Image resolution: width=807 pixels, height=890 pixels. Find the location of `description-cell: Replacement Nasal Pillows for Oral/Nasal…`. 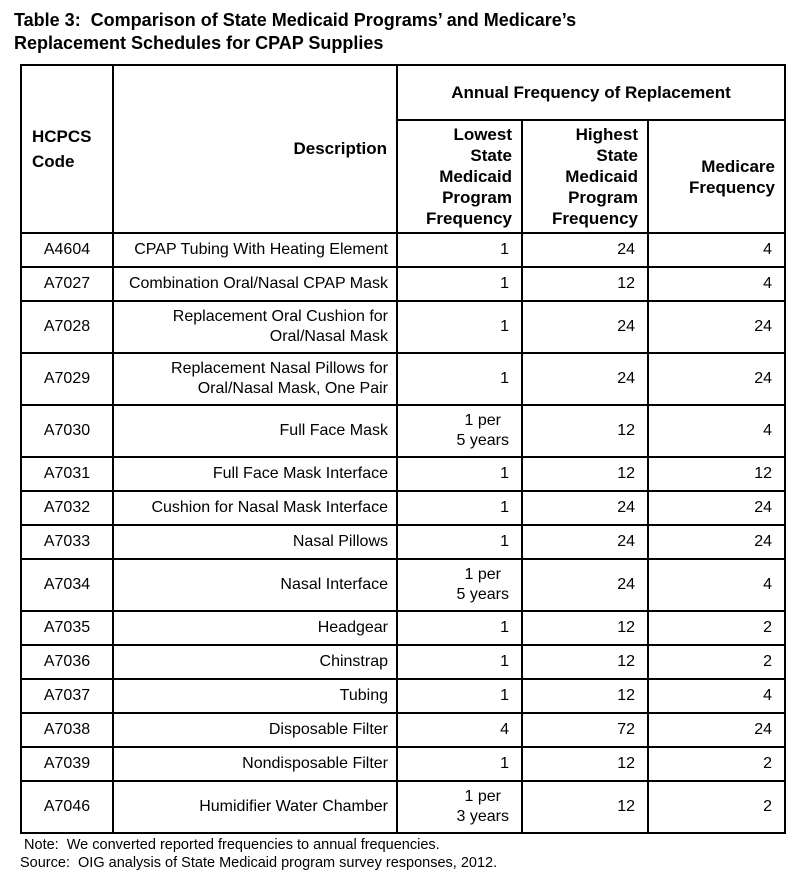

description-cell: Replacement Nasal Pillows for Oral/Nasal… is located at coordinates (255, 379).